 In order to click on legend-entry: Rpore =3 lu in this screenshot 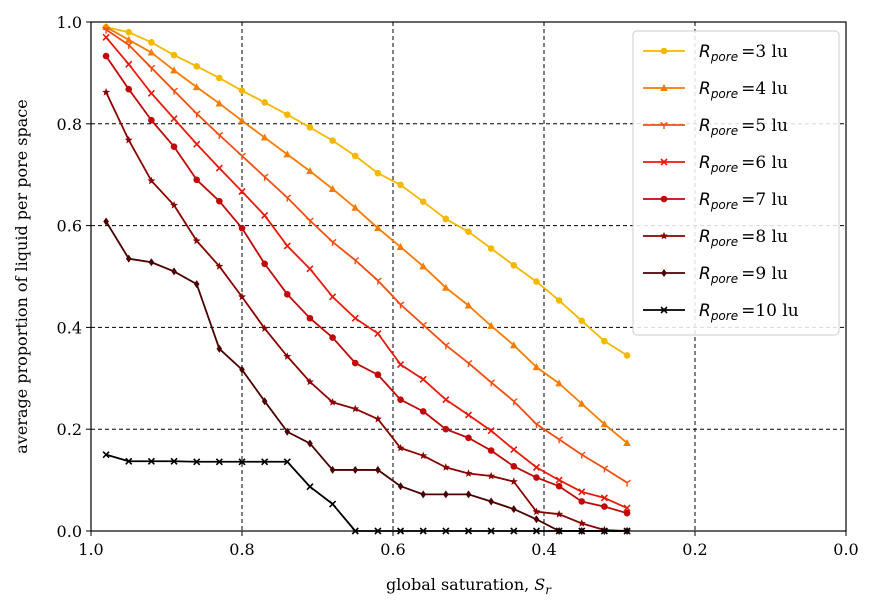, I will do `click(715, 53)`.